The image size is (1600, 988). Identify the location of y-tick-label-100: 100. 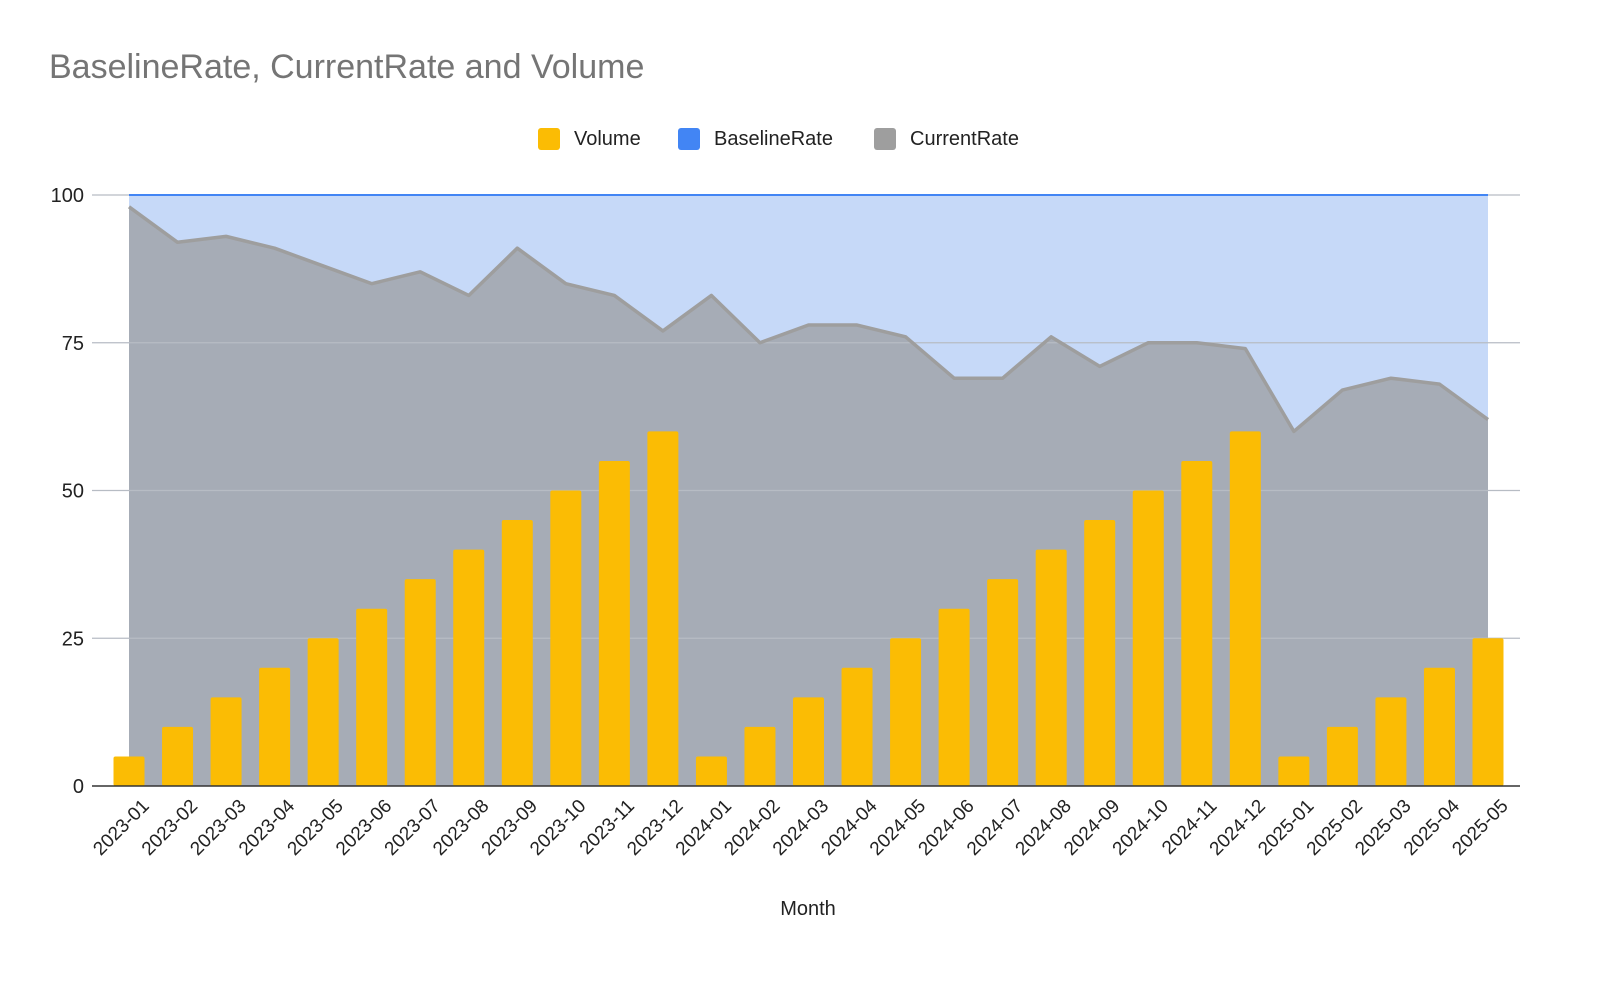
(67, 196).